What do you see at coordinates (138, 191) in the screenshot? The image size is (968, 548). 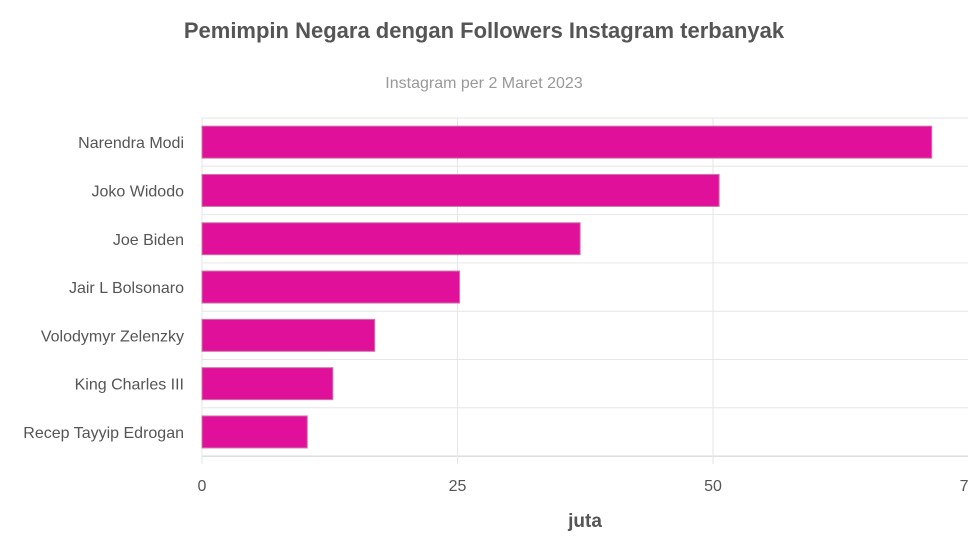 I see `category-label: Joko Widodo` at bounding box center [138, 191].